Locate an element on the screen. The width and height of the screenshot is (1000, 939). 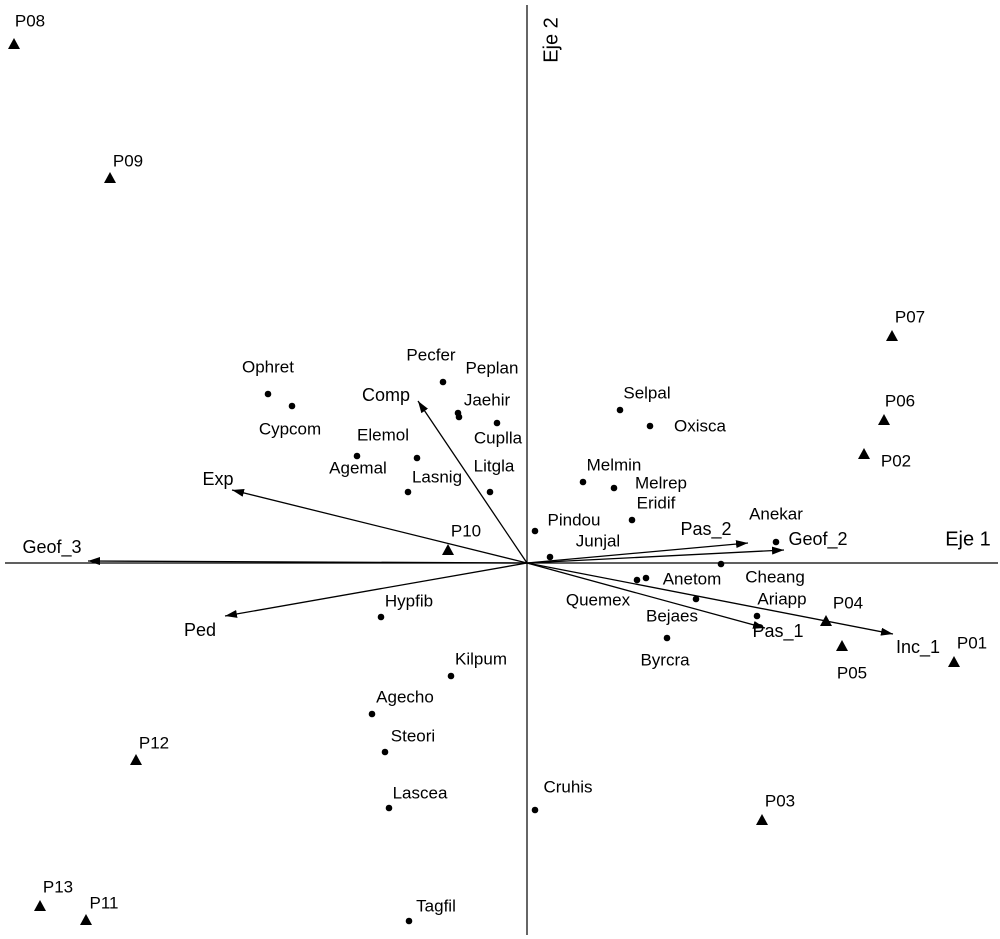
species-label: Lascea is located at coordinates (420, 792).